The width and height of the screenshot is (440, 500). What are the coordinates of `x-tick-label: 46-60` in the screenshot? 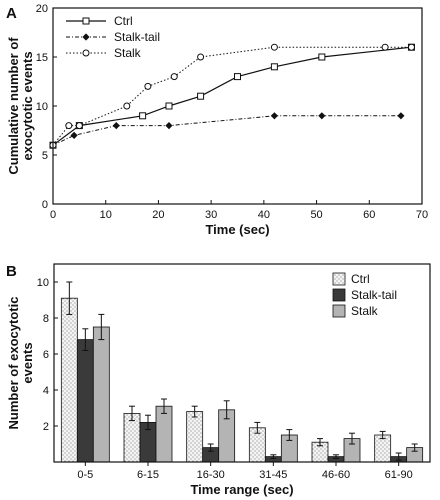 It's located at (336, 475).